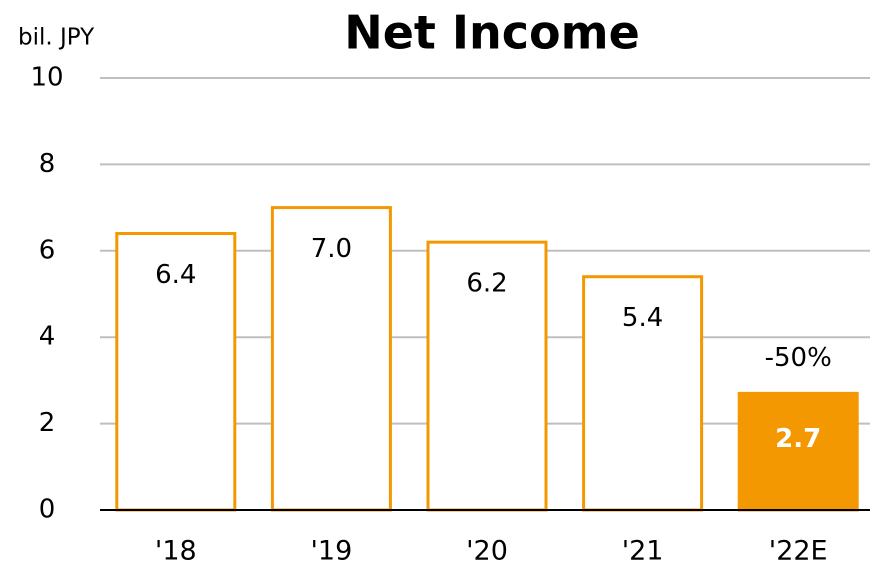  What do you see at coordinates (47, 164) in the screenshot?
I see `y-tick-label: 8` at bounding box center [47, 164].